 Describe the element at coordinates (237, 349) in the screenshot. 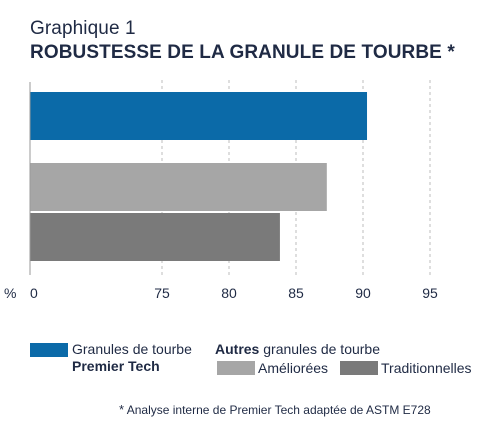

I see `legend-group-heading-bold: Autres` at that location.